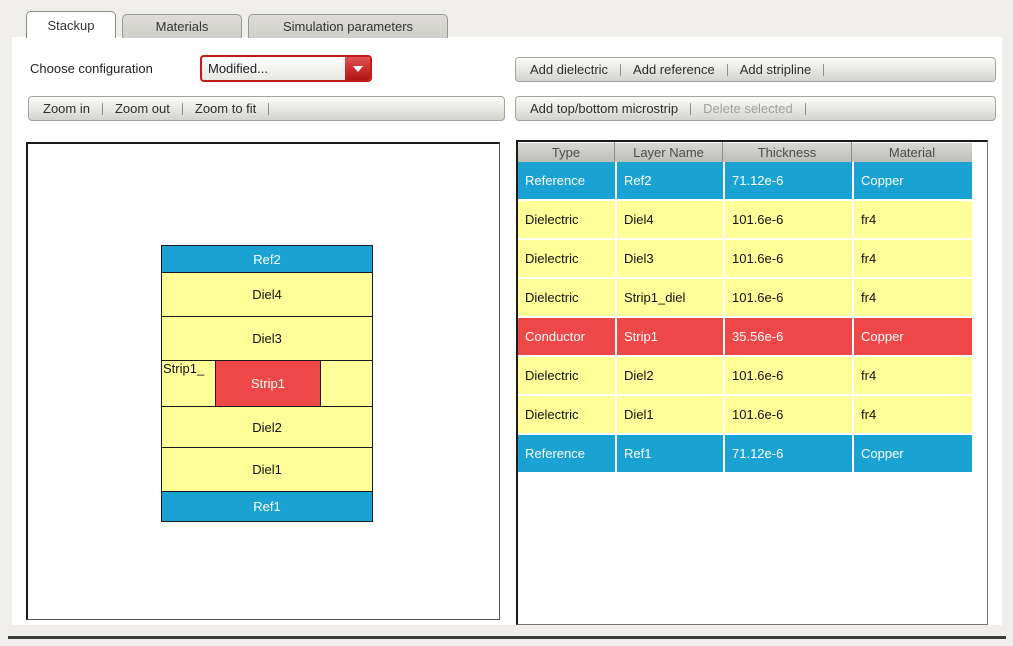  Describe the element at coordinates (788, 336) in the screenshot. I see `table-cell: 35.56e-6` at that location.